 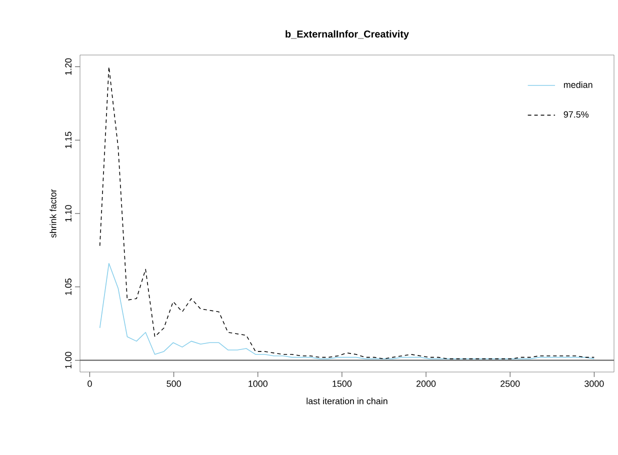 I want to click on x-tick-label: 2500, so click(x=510, y=383).